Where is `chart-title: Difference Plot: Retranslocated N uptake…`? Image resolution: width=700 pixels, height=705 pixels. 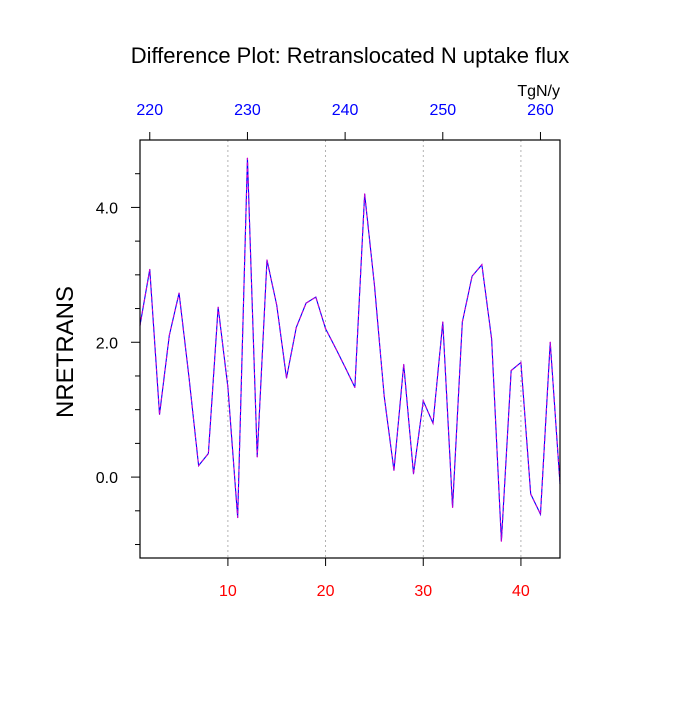 chart-title: Difference Plot: Retranslocated N uptake… is located at coordinates (350, 55).